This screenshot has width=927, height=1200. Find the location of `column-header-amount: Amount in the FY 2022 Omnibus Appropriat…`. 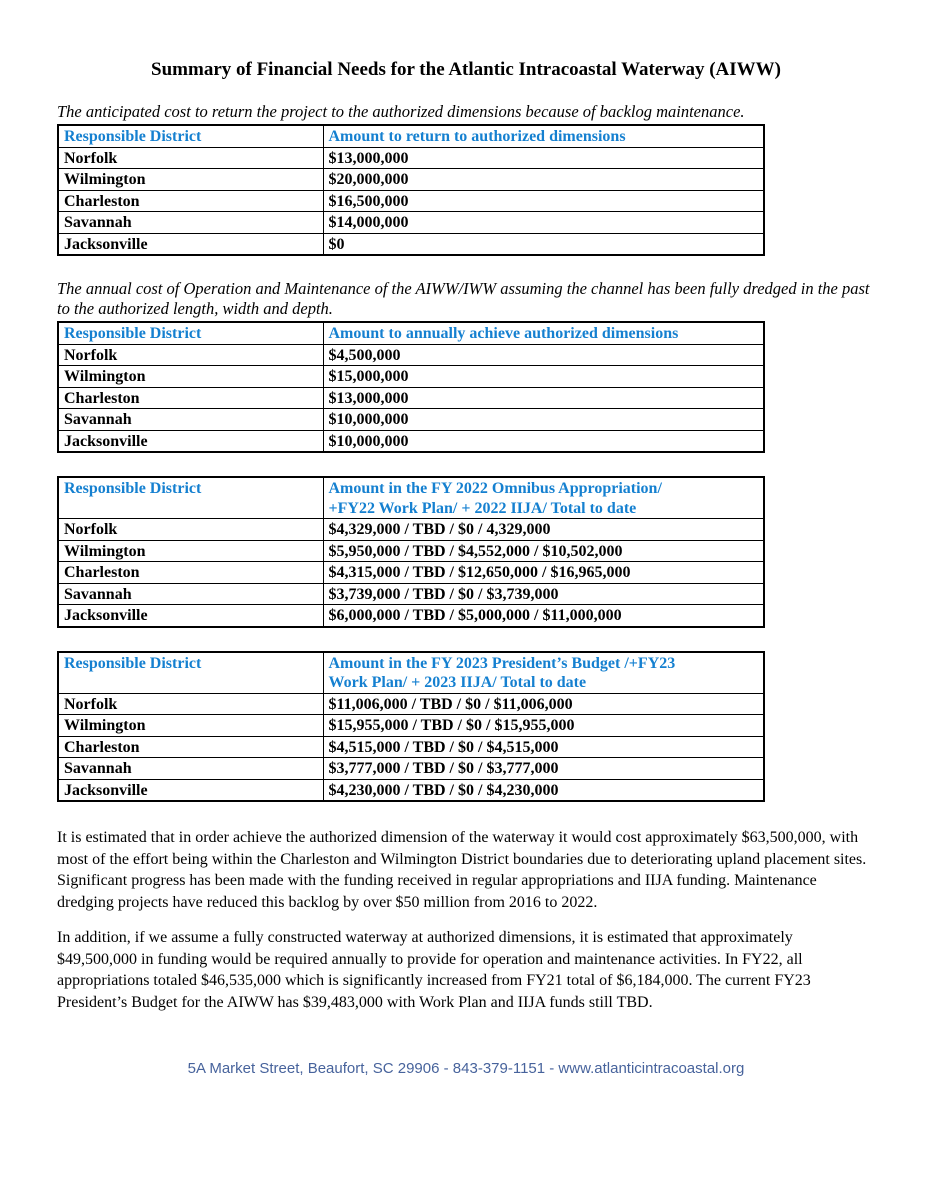

column-header-amount: Amount in the FY 2022 Omnibus Appropriat… is located at coordinates (543, 497).